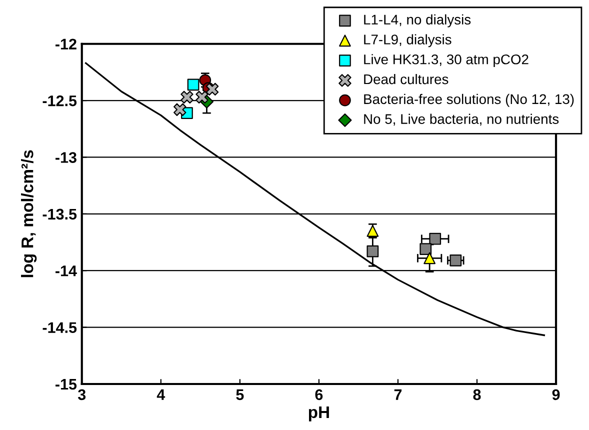 The width and height of the screenshot is (589, 430). What do you see at coordinates (161, 394) in the screenshot?
I see `x-tick-label: 4` at bounding box center [161, 394].